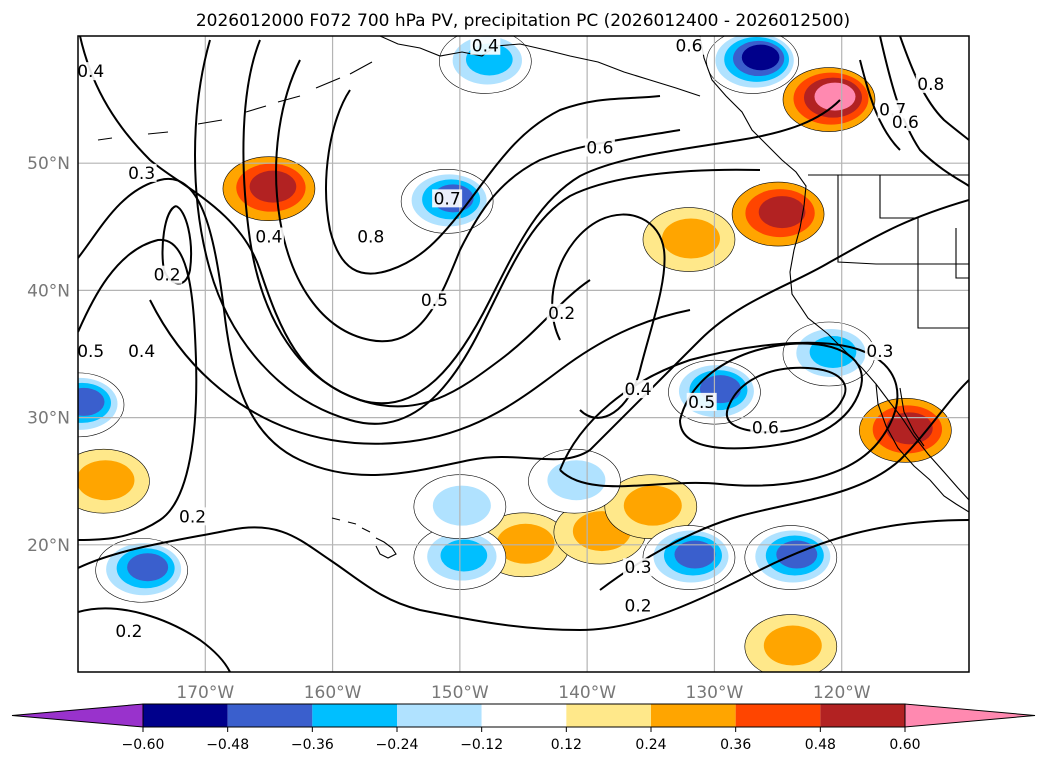  I want to click on coastline-aleutians, so click(235, 101).